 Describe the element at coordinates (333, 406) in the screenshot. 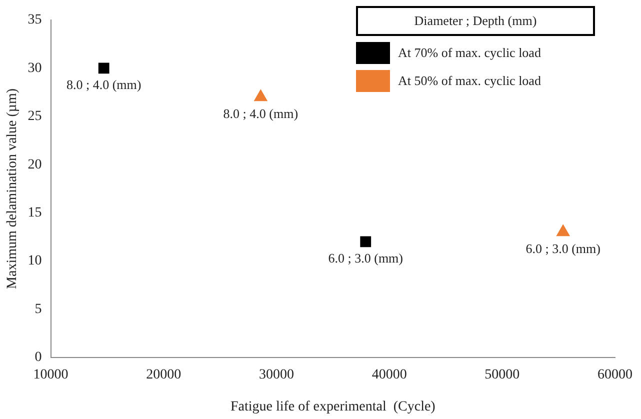

I see `x-axis-title: Fatigue life of experimental (Cycle)` at that location.